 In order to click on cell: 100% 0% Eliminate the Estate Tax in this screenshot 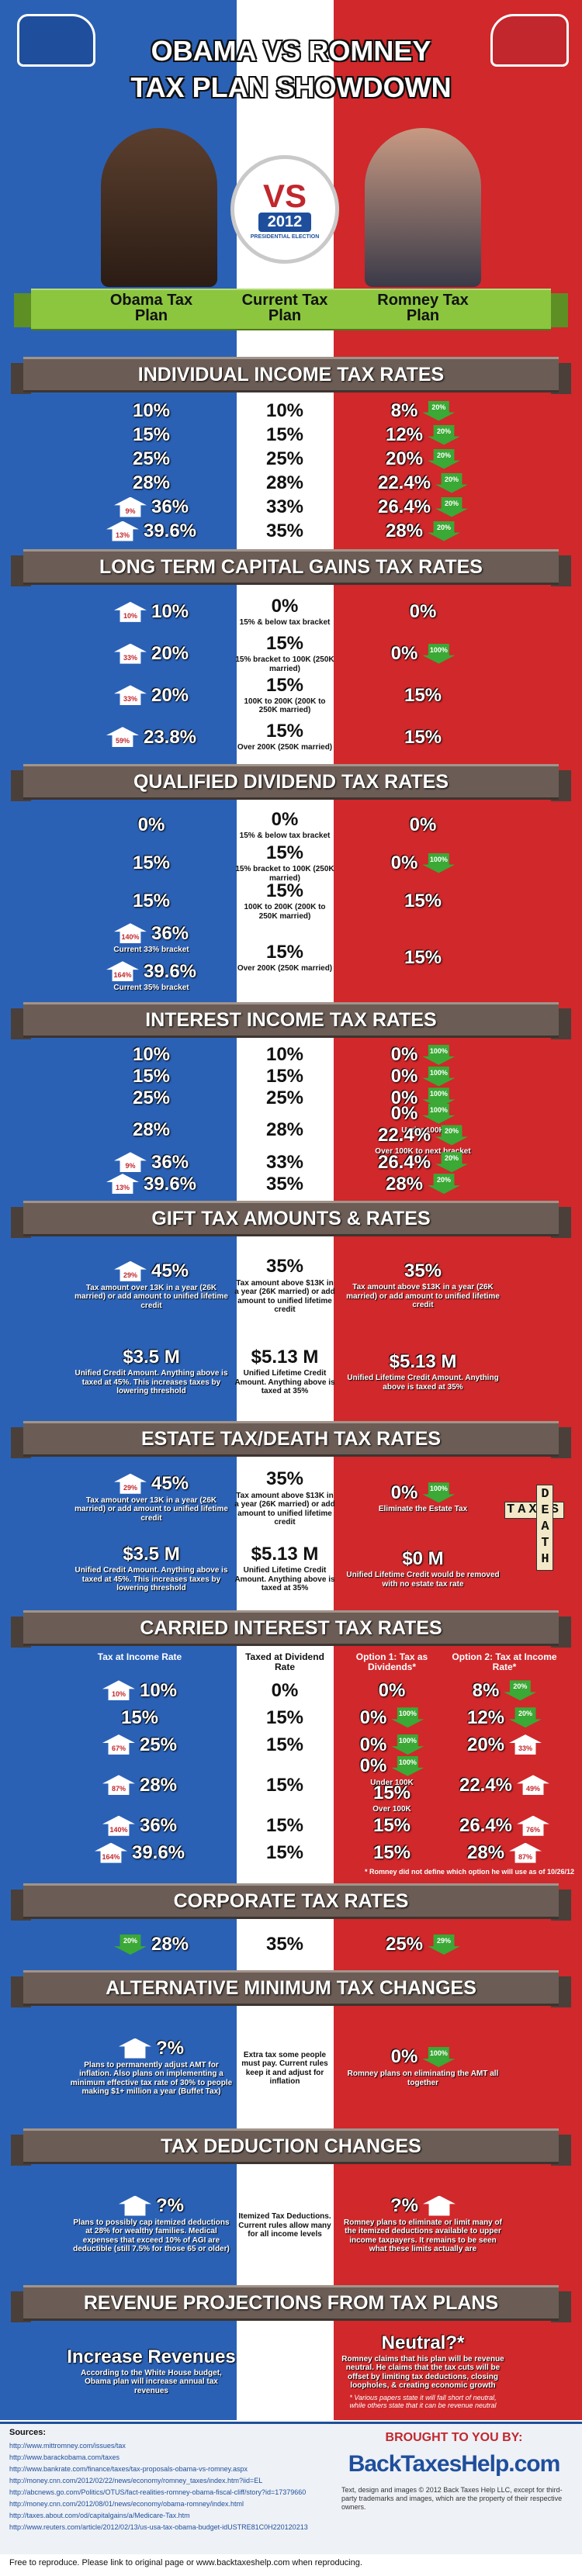, I will do `click(422, 1498)`.